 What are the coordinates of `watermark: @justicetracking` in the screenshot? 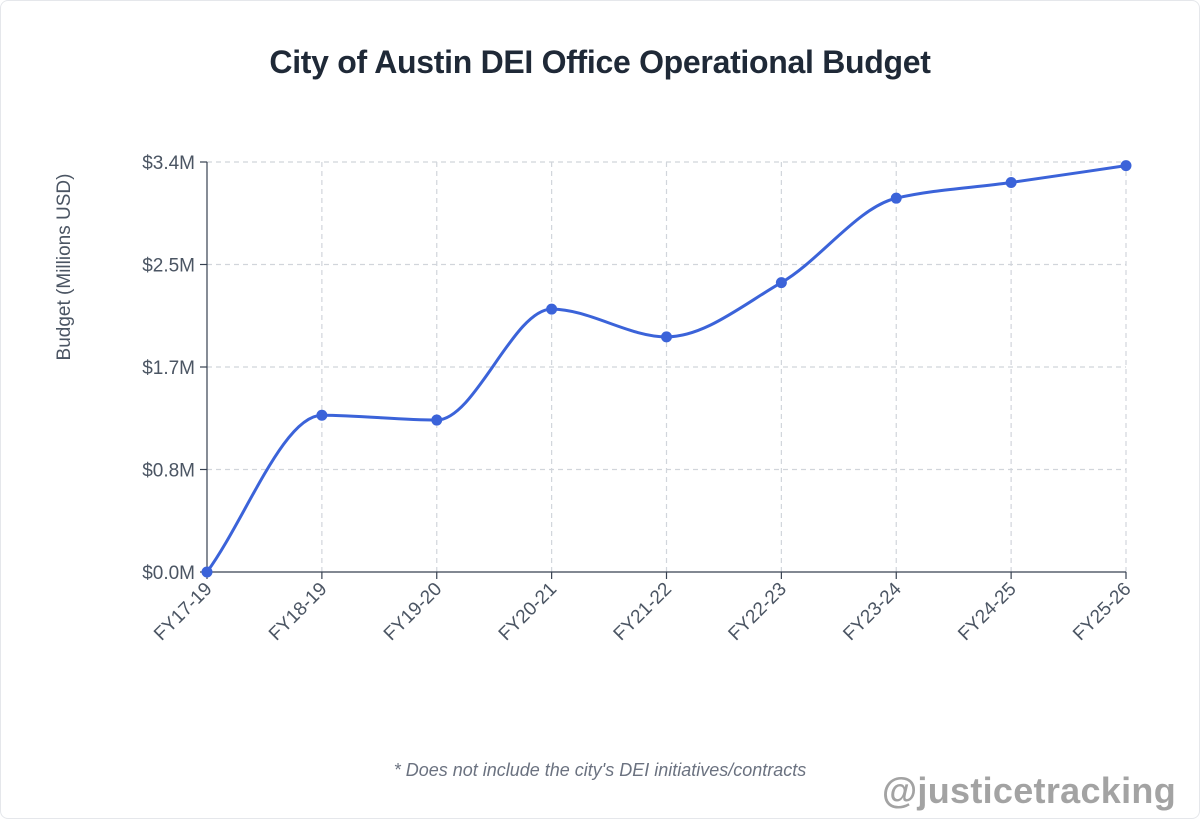 It's located at (1029, 790).